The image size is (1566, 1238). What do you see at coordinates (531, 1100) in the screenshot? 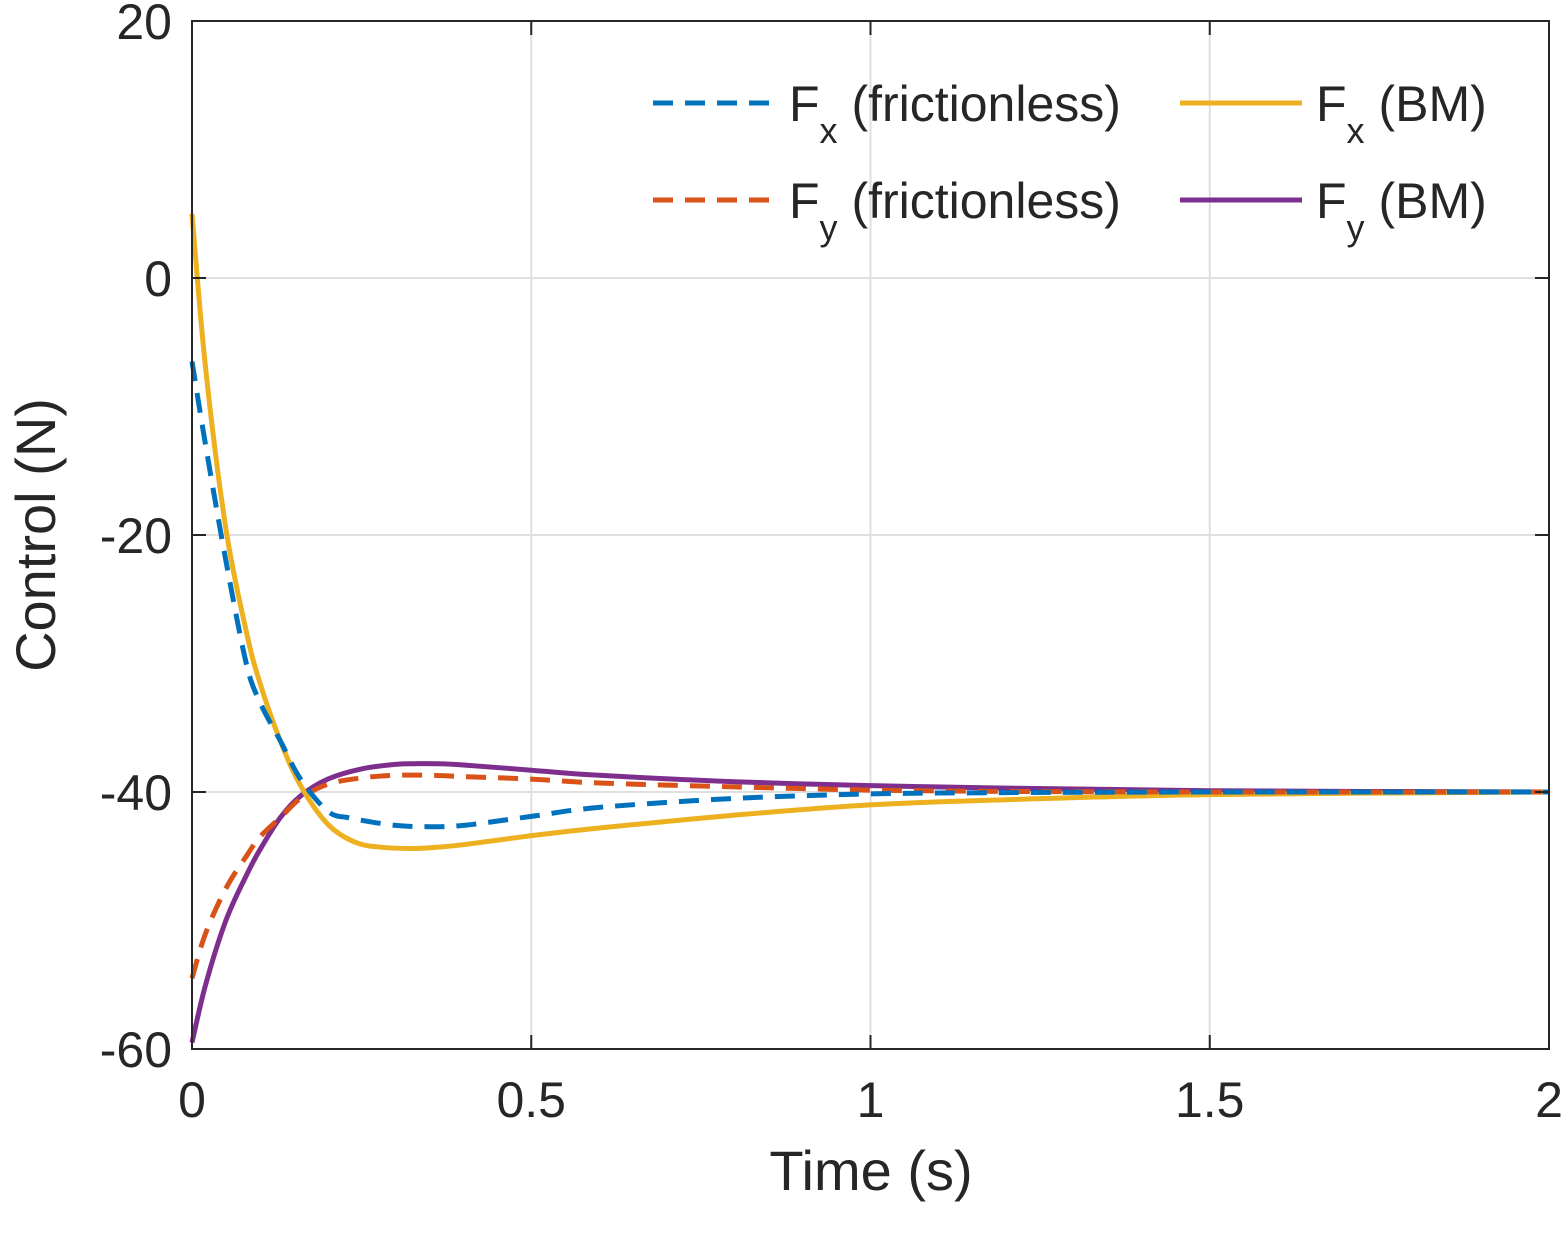
I see `x-tick-label: 0.5` at bounding box center [531, 1100].